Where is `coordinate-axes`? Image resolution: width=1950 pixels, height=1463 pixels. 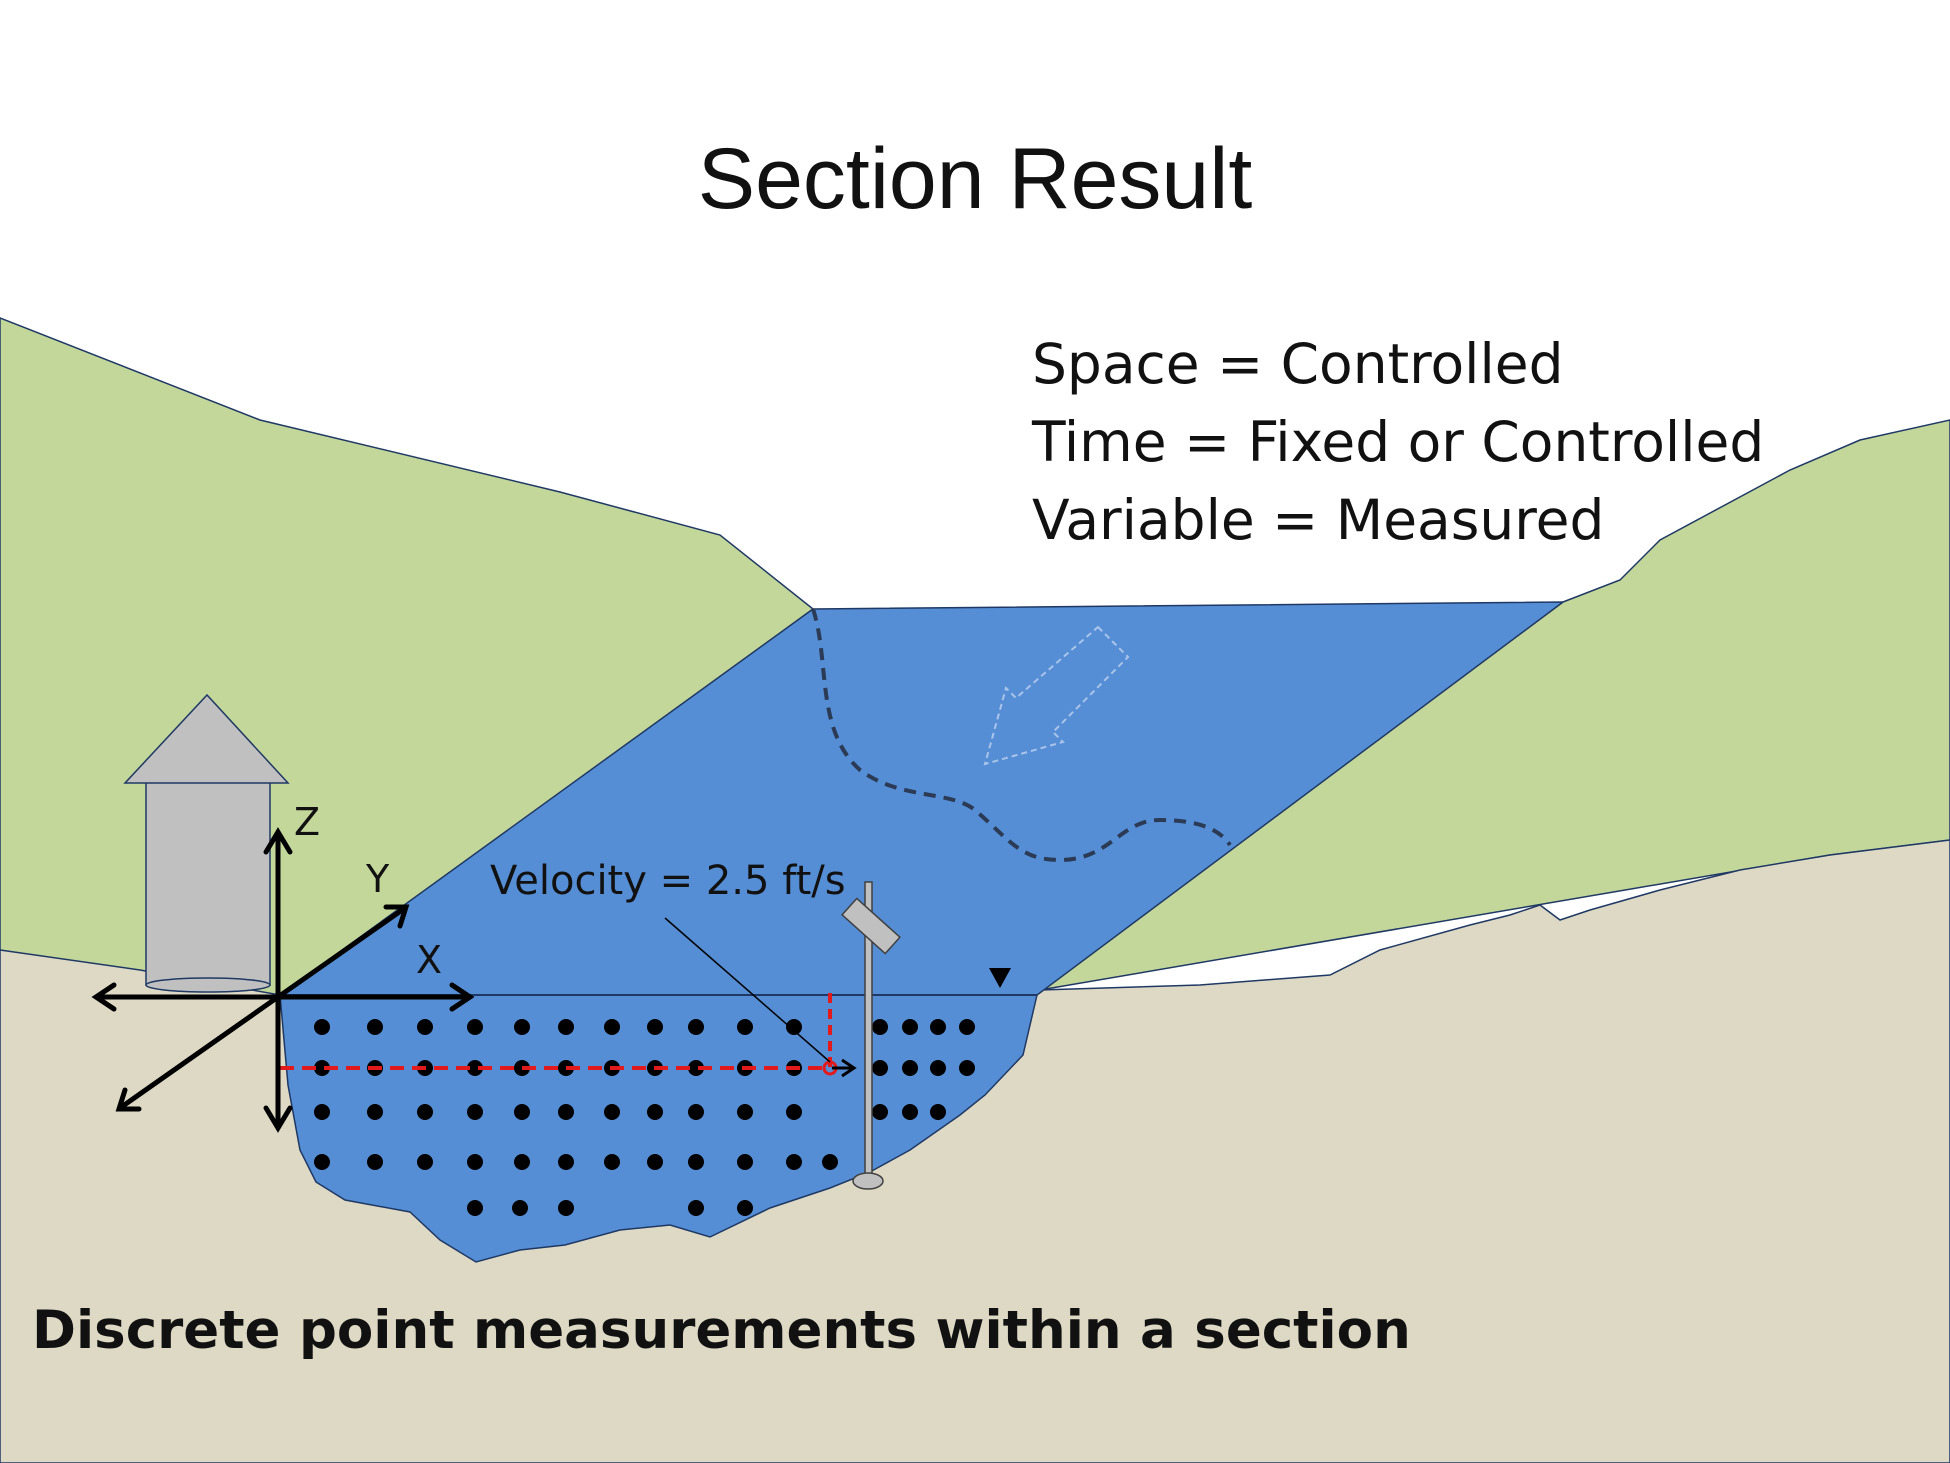 coordinate-axes is located at coordinates (283, 980).